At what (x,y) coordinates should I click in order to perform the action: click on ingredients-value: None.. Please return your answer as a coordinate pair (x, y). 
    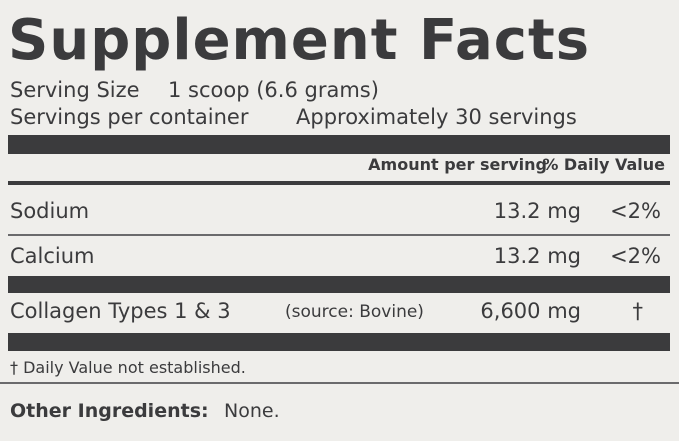
    Looking at the image, I should click on (252, 411).